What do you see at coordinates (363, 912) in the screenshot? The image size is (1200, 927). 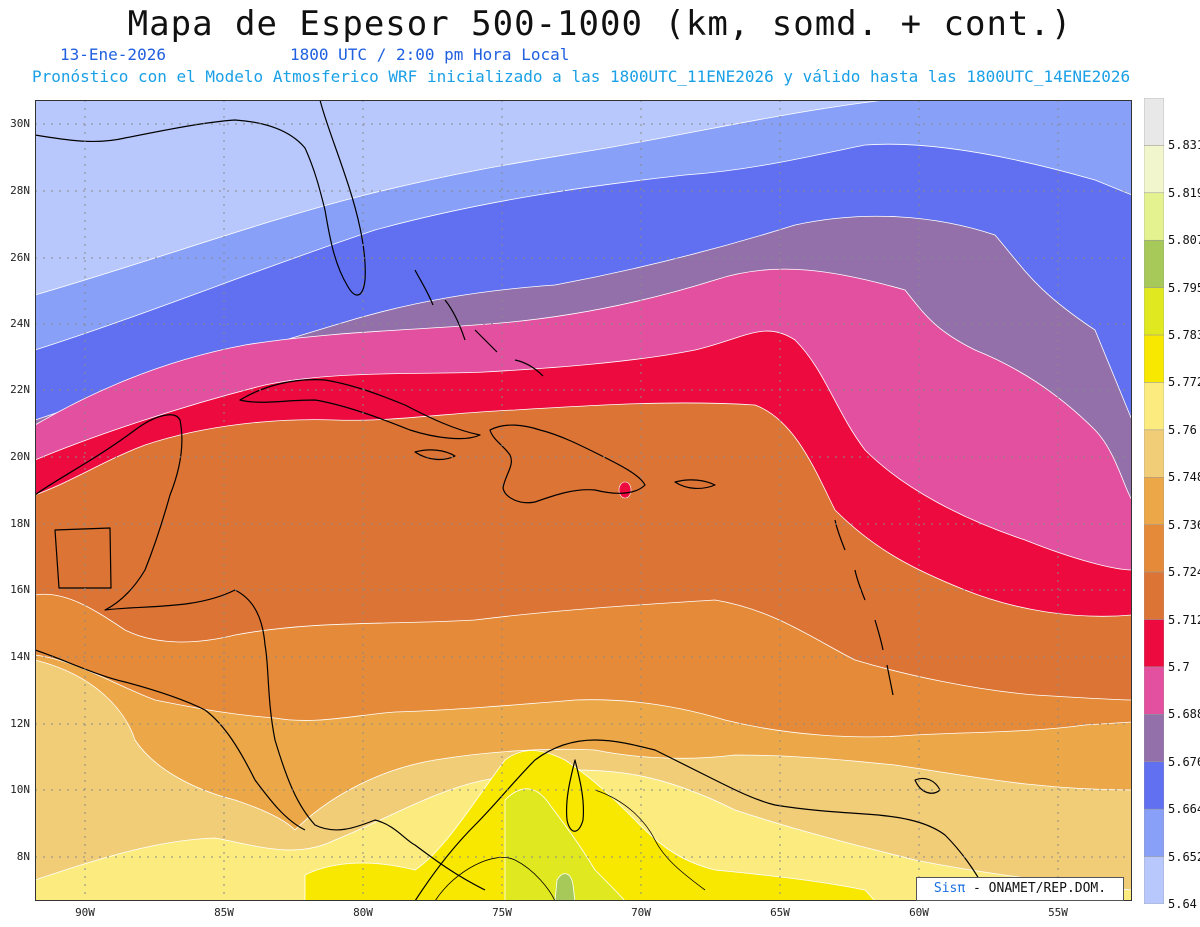 I see `lon-label: 80W` at bounding box center [363, 912].